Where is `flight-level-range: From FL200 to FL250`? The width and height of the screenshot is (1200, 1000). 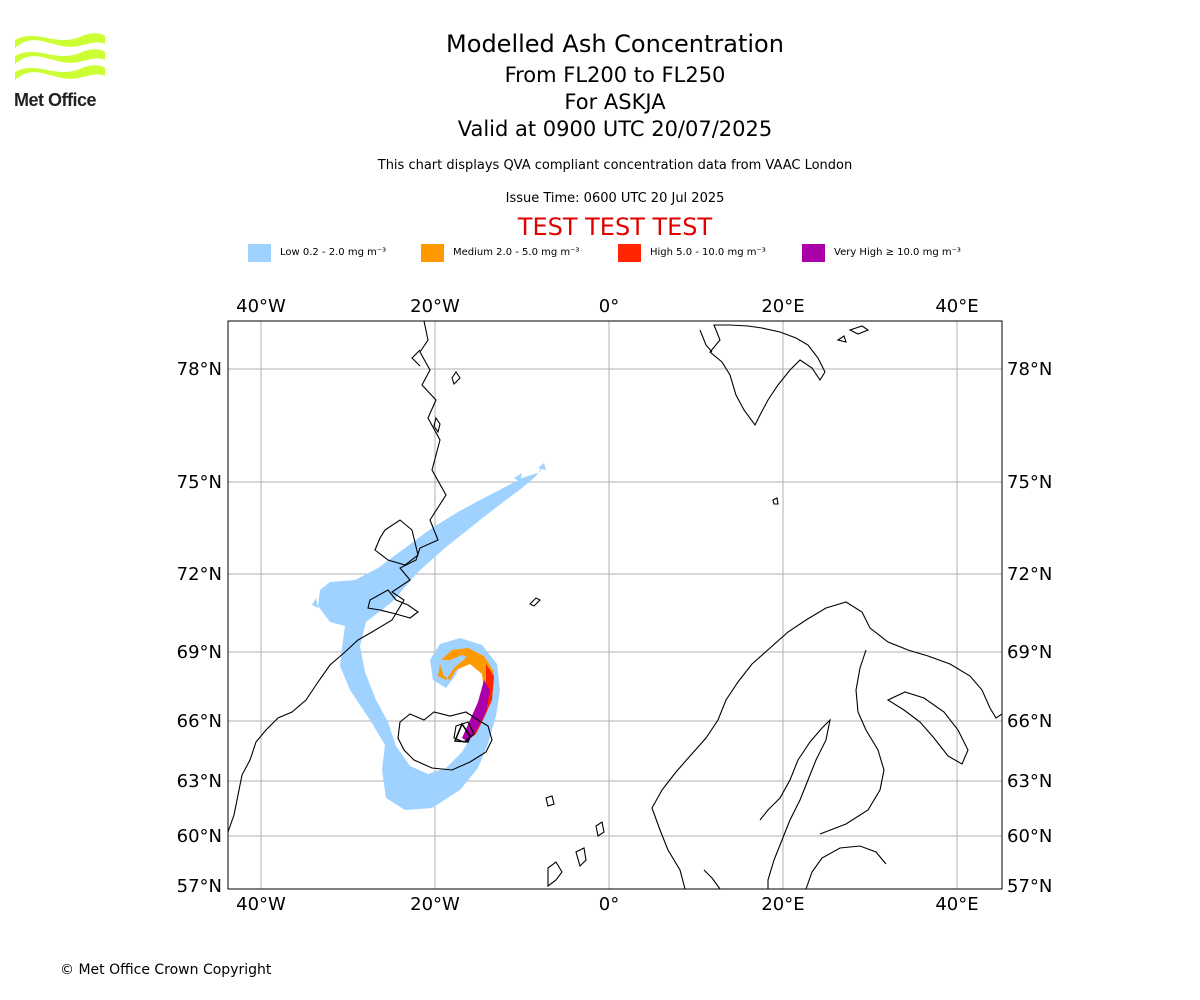 flight-level-range: From FL200 to FL250 is located at coordinates (615, 75).